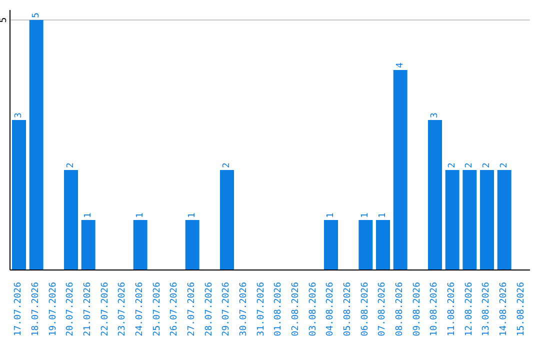  I want to click on x-tick-label: 05.08.2026, so click(348, 309).